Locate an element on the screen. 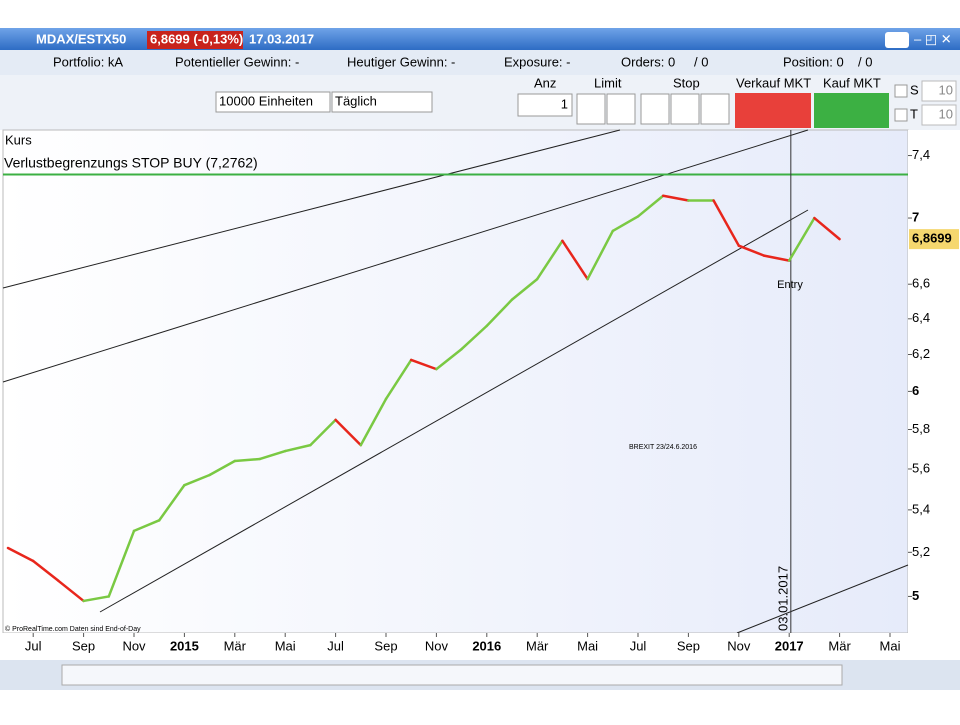  annotation: BREXIT 23/24.6.2016 is located at coordinates (663, 447).